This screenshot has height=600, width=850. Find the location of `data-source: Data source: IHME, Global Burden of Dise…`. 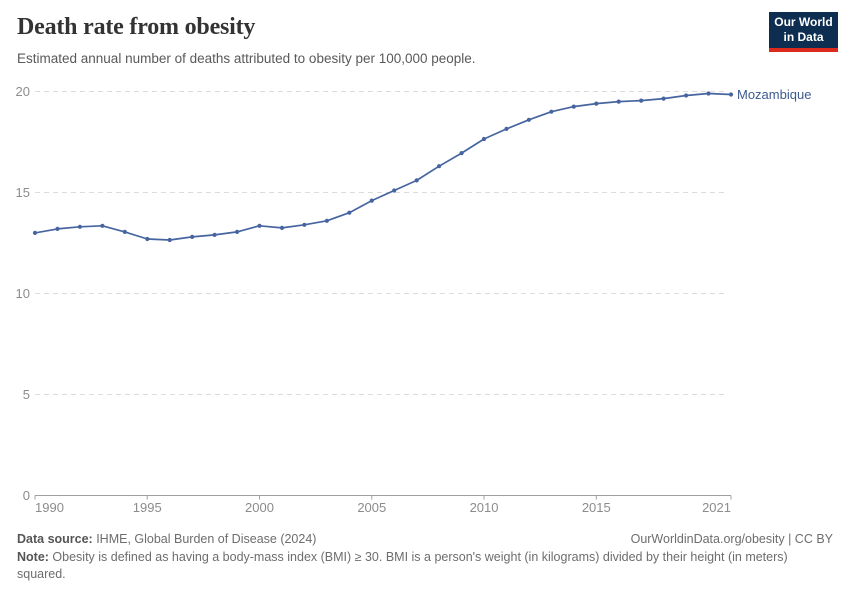

data-source: Data source: IHME, Global Burden of Dise… is located at coordinates (166, 539).